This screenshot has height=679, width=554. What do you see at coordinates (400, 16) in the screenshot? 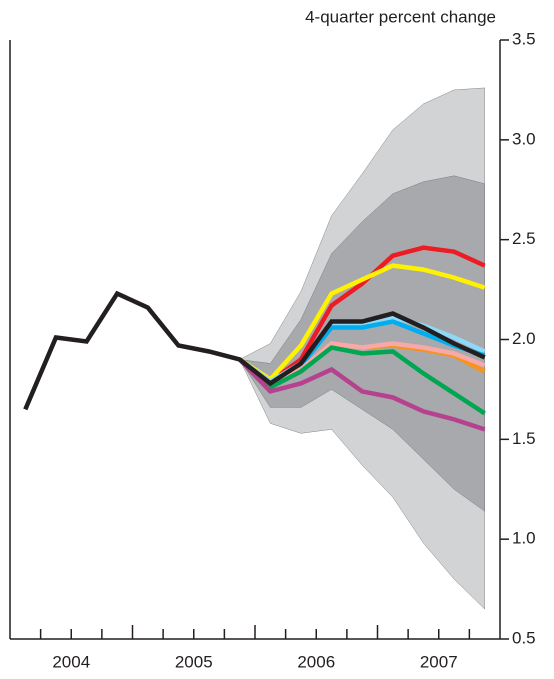
I see `y-axis-title: 4-quarter percent change` at bounding box center [400, 16].